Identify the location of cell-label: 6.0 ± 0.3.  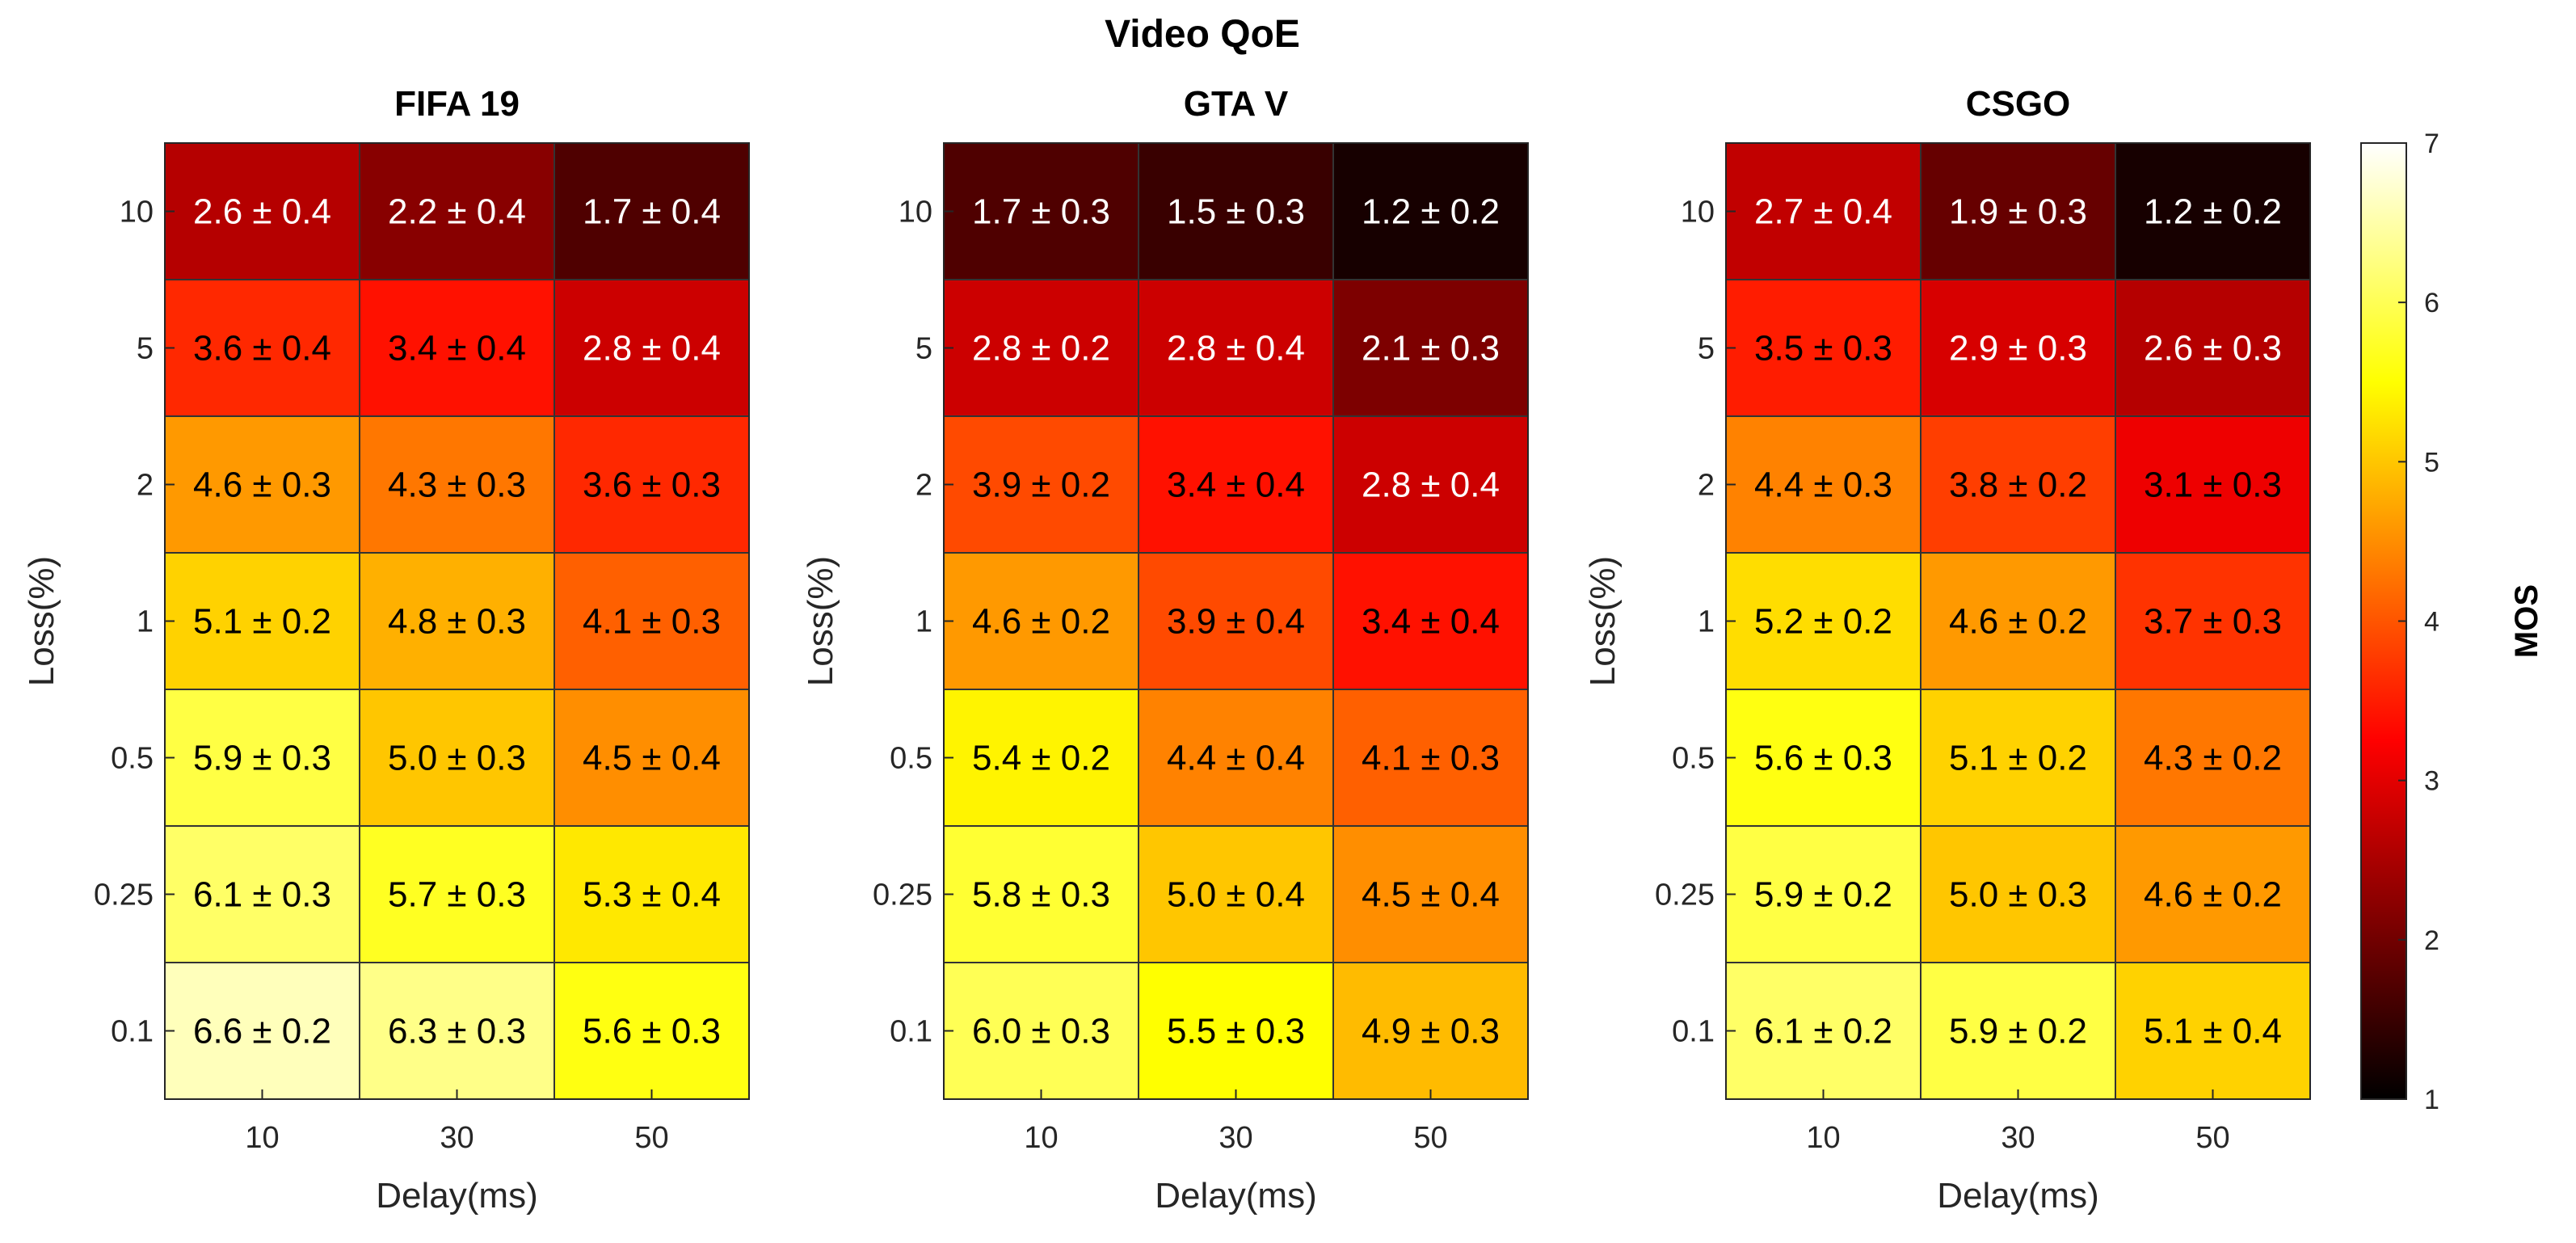
(1041, 1031).